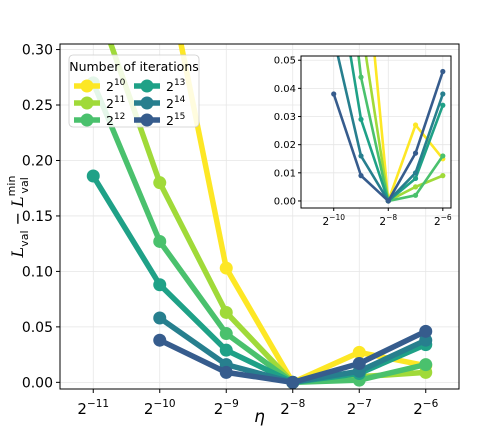  I want to click on legend-entry-exponent: 13, so click(179, 83).